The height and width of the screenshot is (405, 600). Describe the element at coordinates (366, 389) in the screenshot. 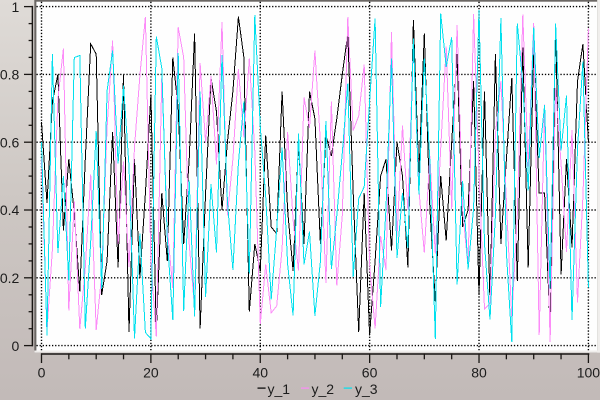

I see `svg-text: y_3` at that location.